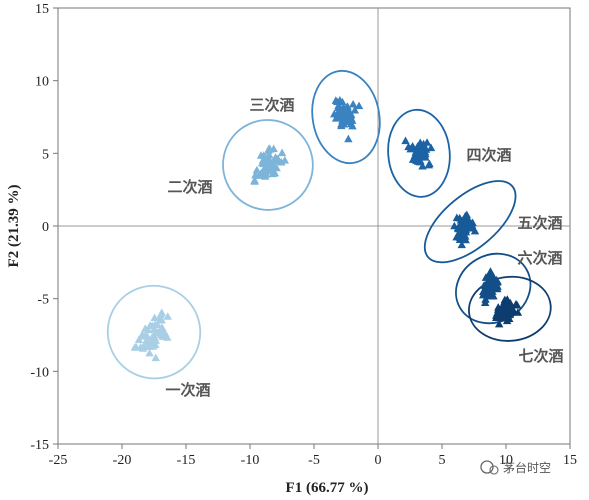 This screenshot has height=500, width=589. Describe the element at coordinates (42, 9) in the screenshot. I see `y-tick-label: 15` at that location.